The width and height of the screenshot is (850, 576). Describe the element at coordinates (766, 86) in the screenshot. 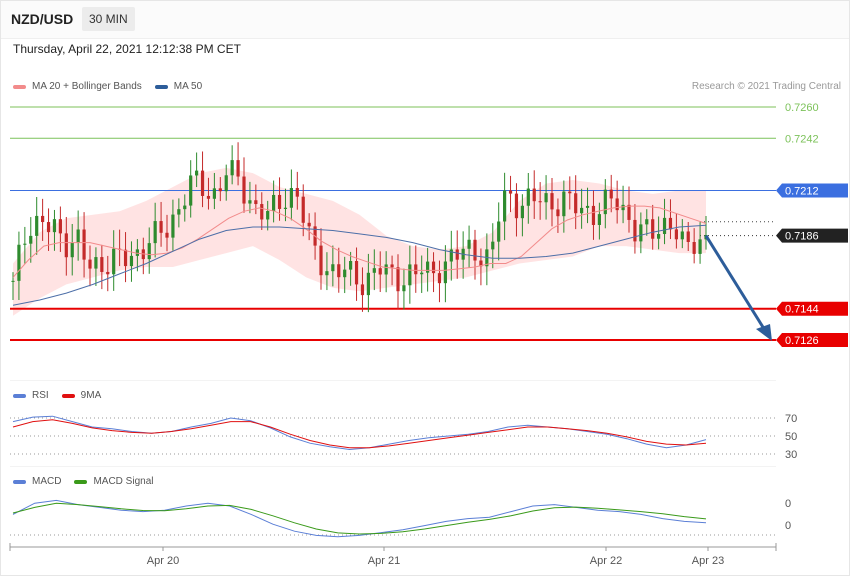

I see `credit-text: Research © 2021 Trading Central` at that location.